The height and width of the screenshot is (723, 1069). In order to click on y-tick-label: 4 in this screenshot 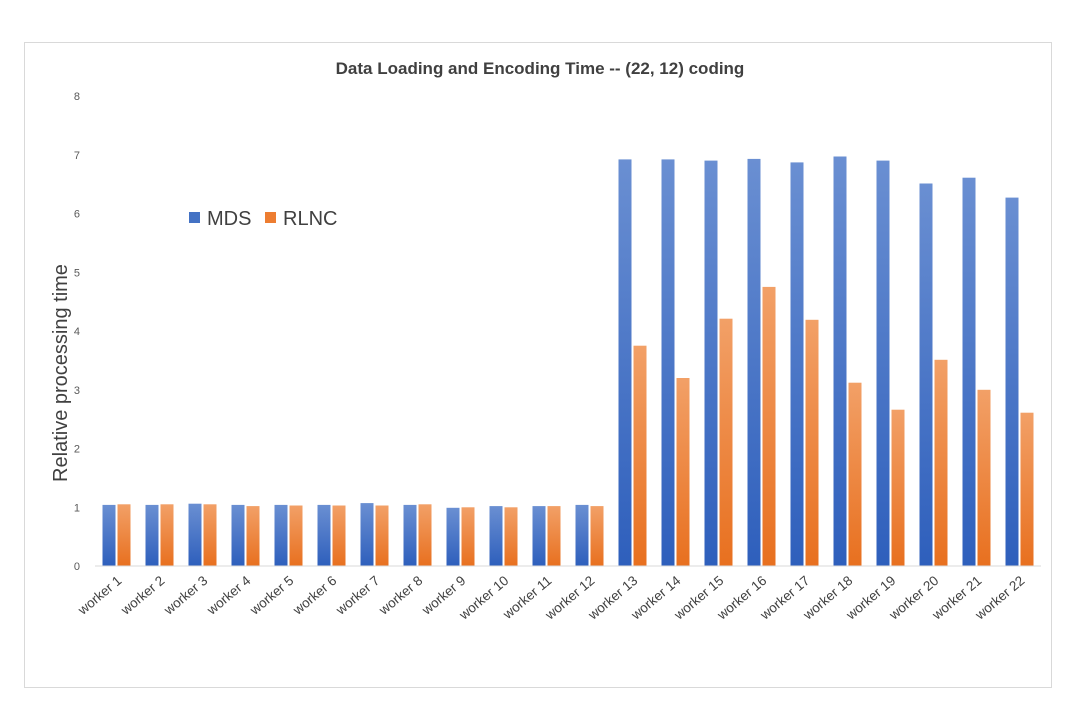, I will do `click(77, 332)`.